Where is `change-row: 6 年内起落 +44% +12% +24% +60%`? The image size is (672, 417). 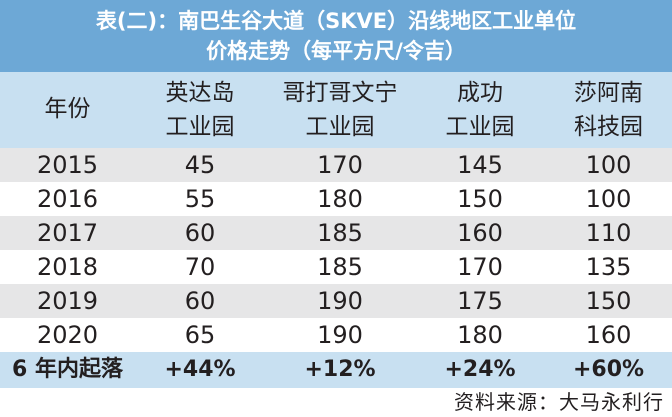 change-row: 6 年内起落 +44% +12% +24% +60% is located at coordinates (336, 370).